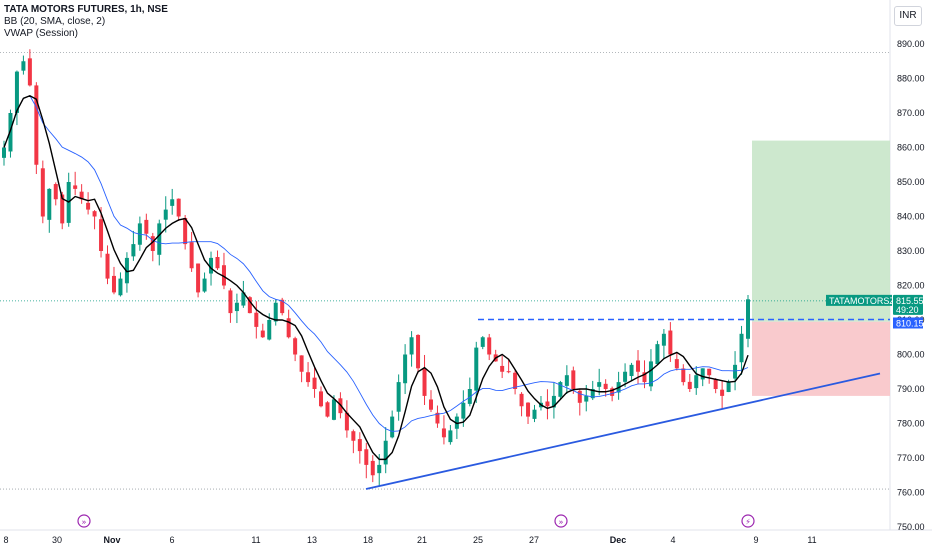  I want to click on bb-indicator-label: BB (20, SMA, close, 2), so click(55, 21).